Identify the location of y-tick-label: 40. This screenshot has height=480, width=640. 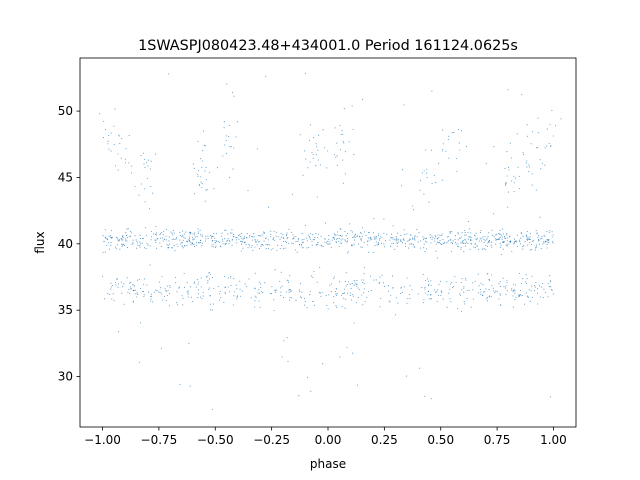
(65, 244).